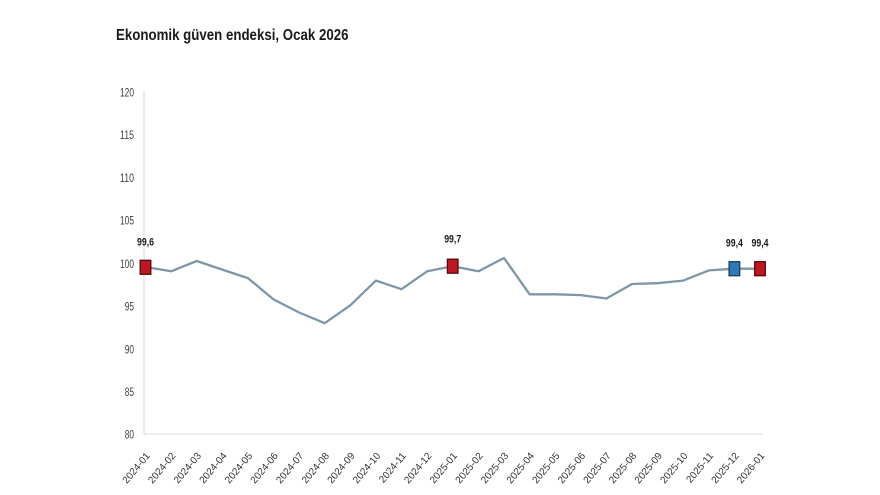 The width and height of the screenshot is (880, 495). I want to click on svg-text: 99,6, so click(145, 243).